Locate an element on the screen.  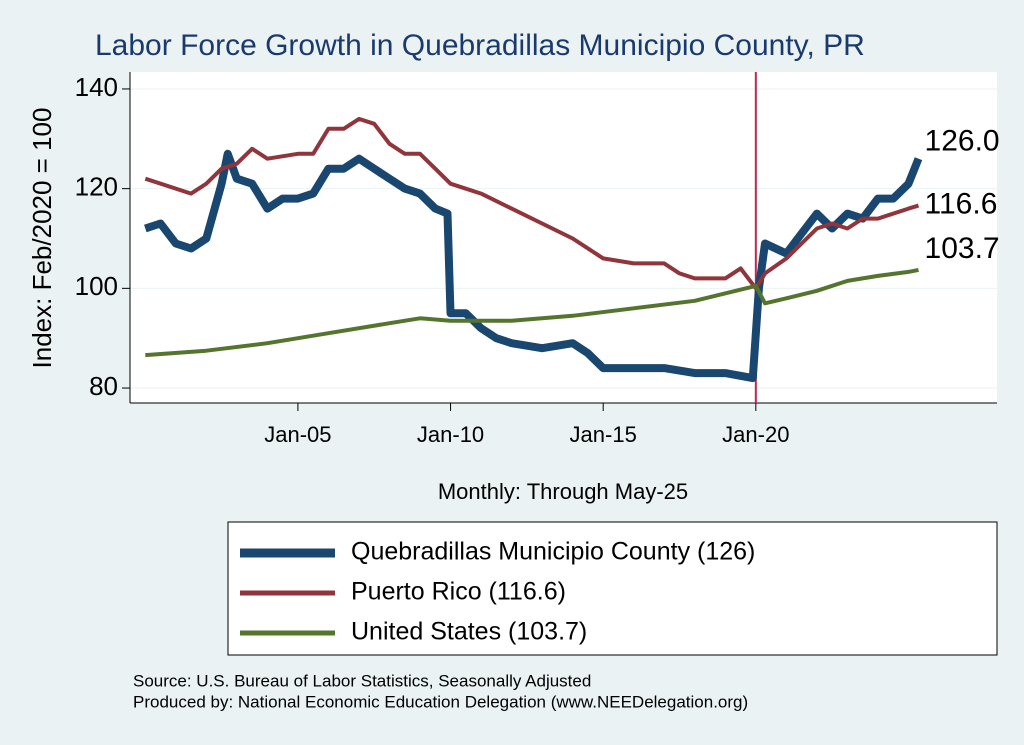
y-tick-label: 100 is located at coordinates (96, 286).